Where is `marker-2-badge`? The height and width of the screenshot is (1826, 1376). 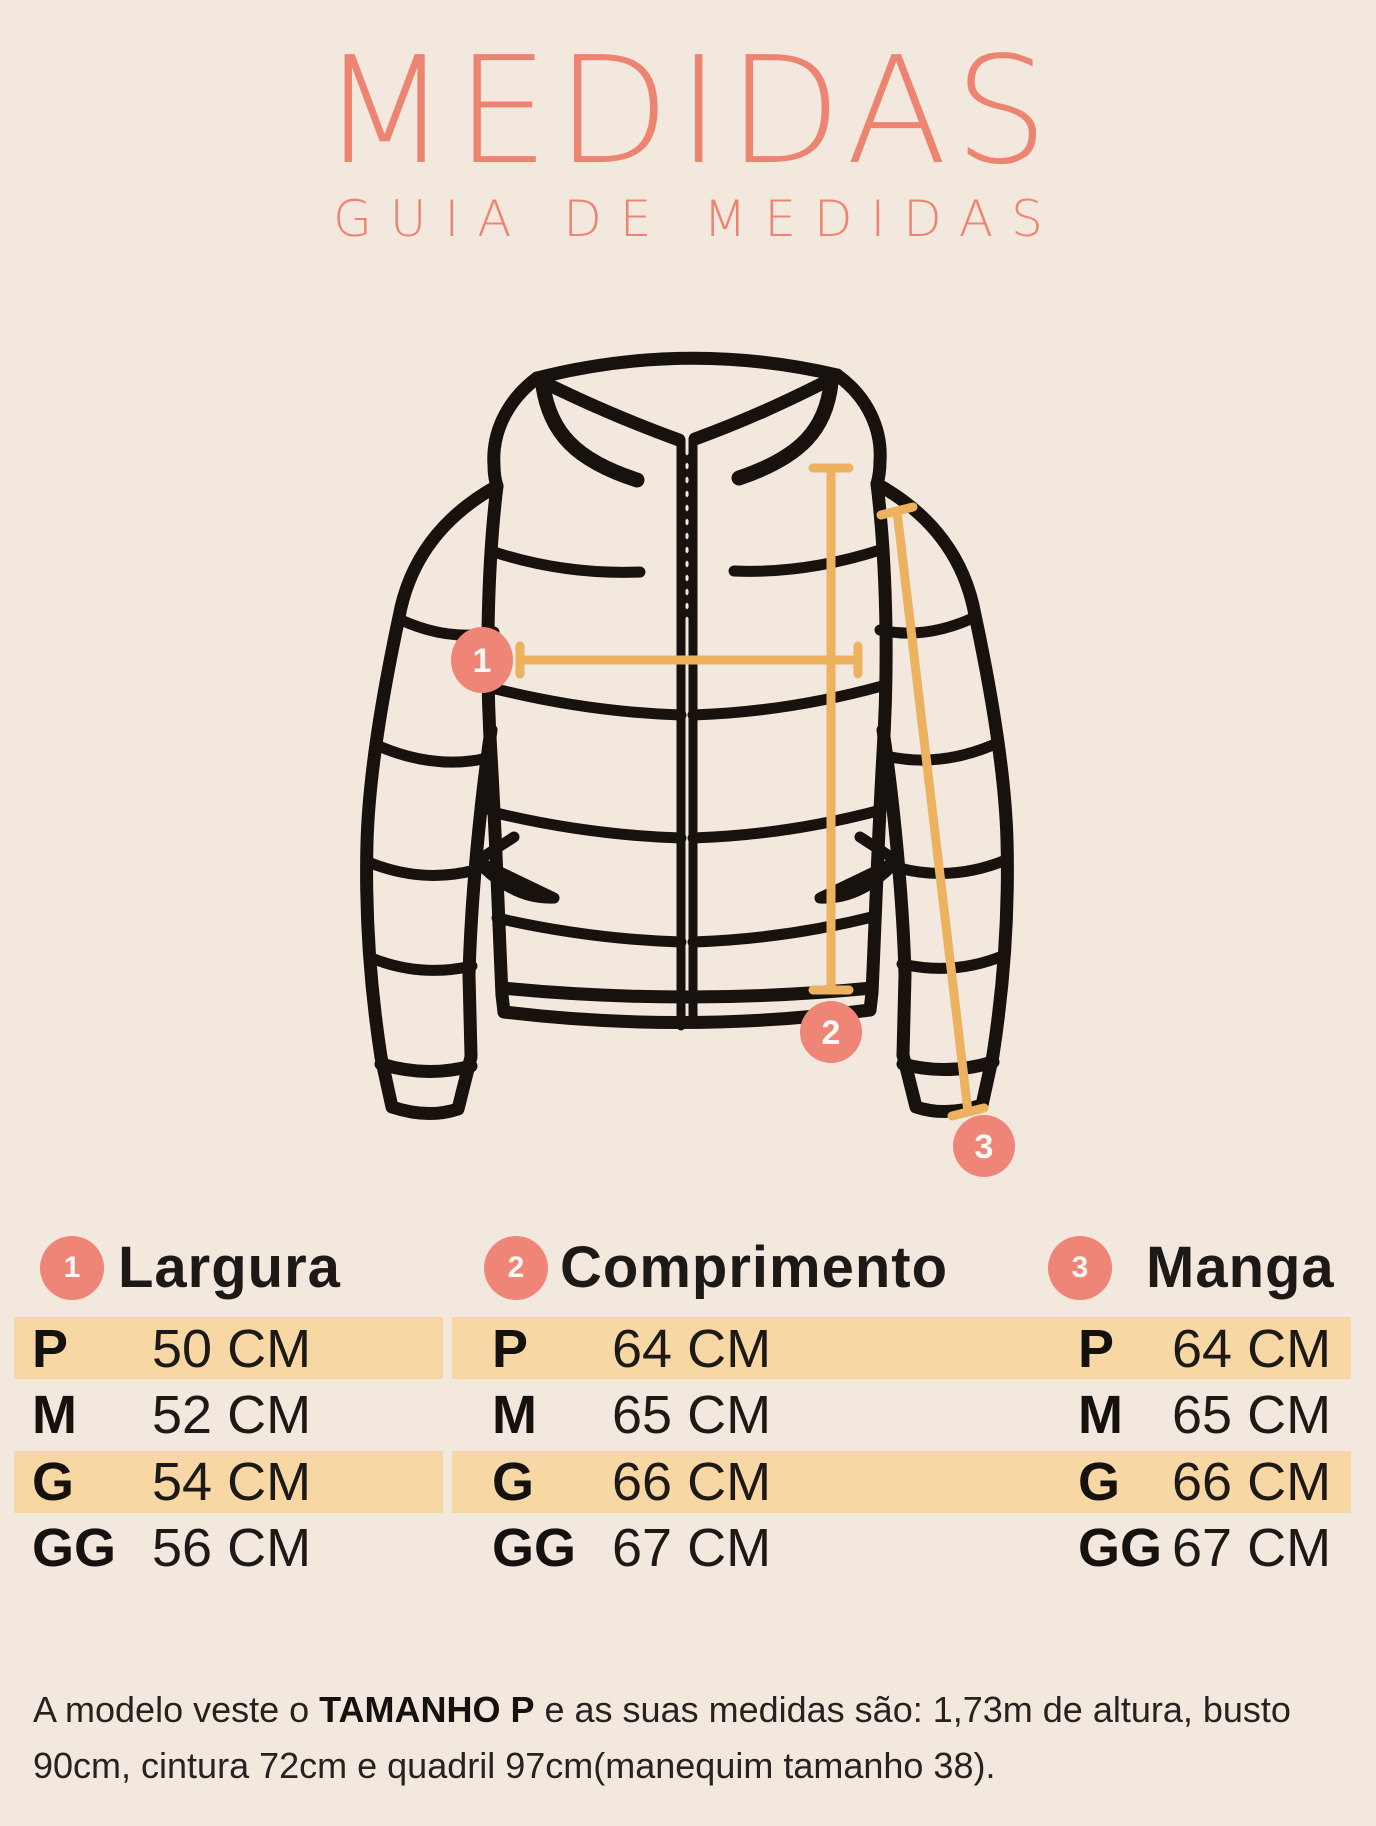
marker-2-badge is located at coordinates (831, 1032).